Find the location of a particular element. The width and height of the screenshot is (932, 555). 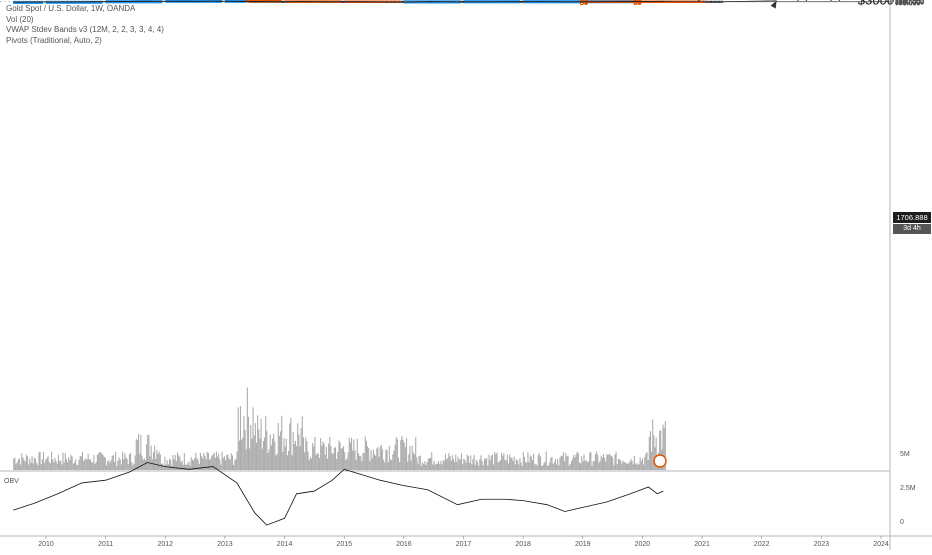

x-tick-label: 2012 is located at coordinates (165, 544).